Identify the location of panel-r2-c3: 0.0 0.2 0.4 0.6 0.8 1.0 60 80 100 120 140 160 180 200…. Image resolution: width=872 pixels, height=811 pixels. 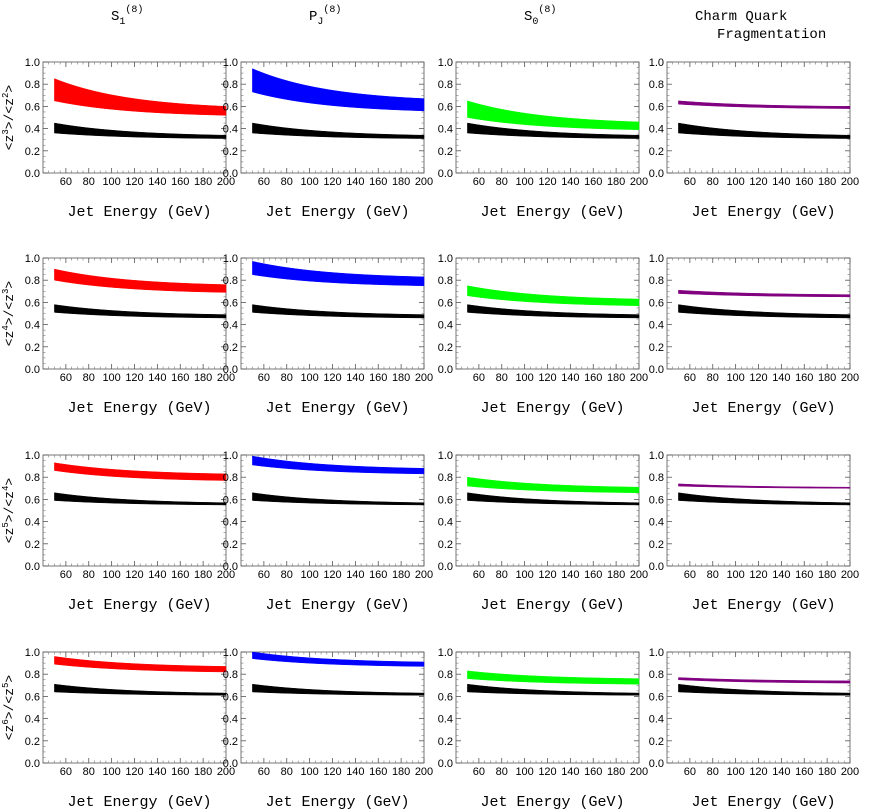
(543, 335).